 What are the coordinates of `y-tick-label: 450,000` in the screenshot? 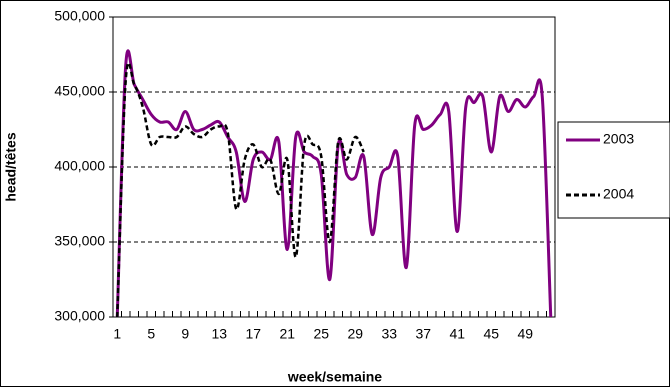 It's located at (79, 91).